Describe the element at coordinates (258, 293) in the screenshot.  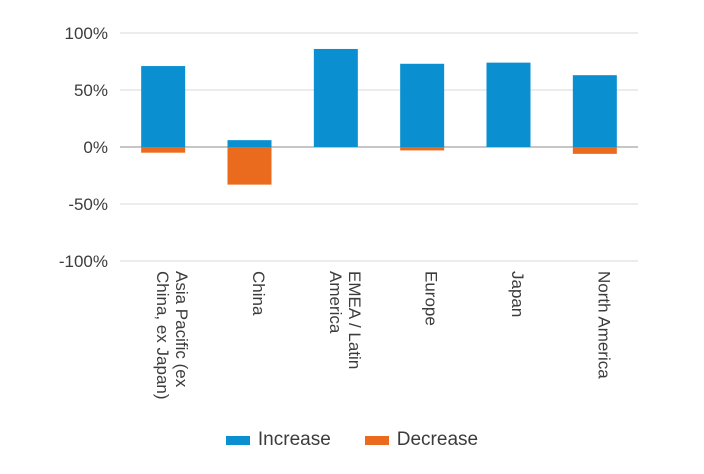
I see `x-category-label: China` at that location.